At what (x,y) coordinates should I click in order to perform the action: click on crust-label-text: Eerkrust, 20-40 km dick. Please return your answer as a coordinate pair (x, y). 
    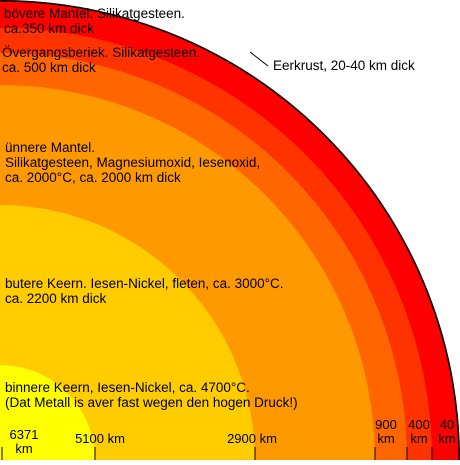
    Looking at the image, I should click on (344, 65).